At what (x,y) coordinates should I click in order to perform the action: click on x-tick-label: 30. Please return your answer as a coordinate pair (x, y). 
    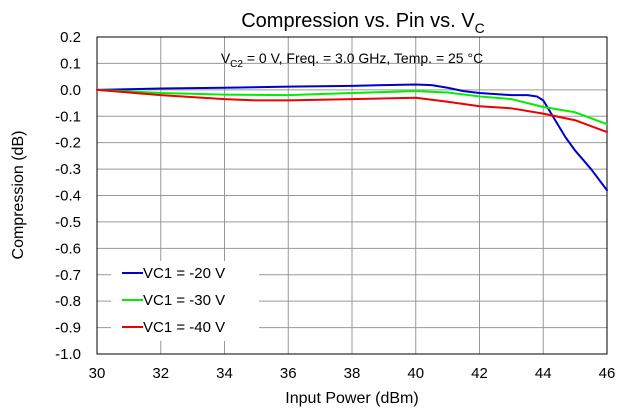
    Looking at the image, I should click on (97, 373).